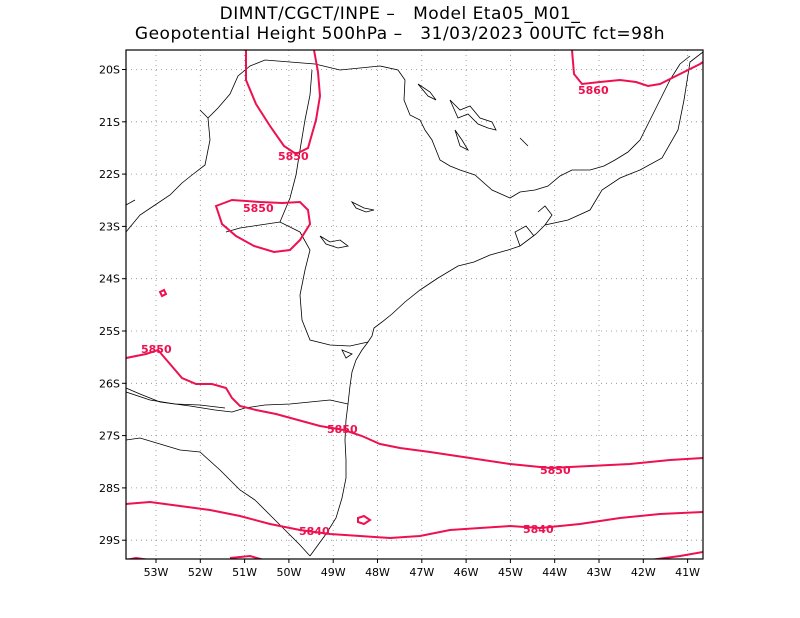  I want to click on tick-label-lon: 51W, so click(244, 572).